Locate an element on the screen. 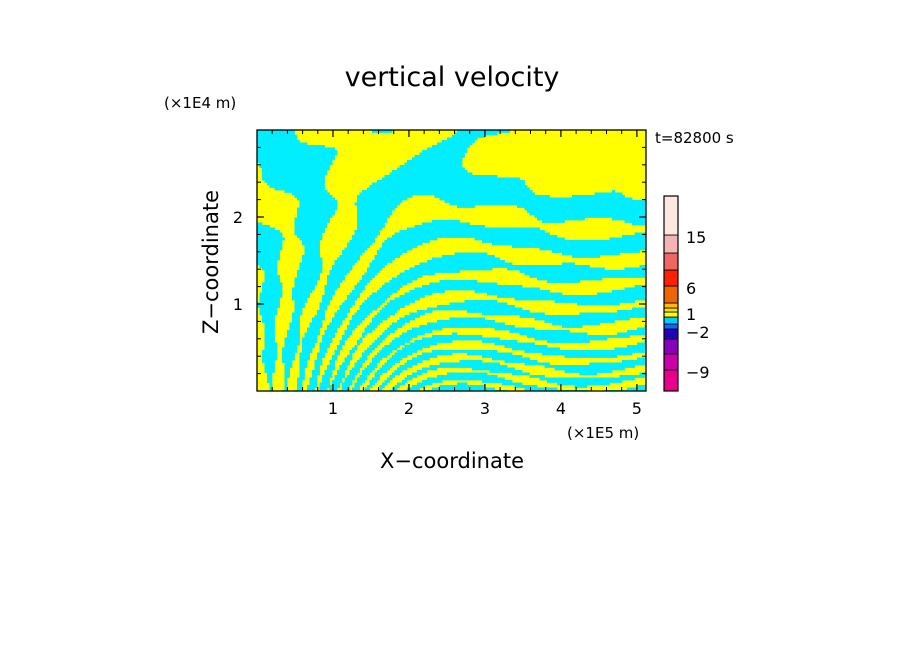  colorbar: −9 −21 6 15 is located at coordinates (686, 293).